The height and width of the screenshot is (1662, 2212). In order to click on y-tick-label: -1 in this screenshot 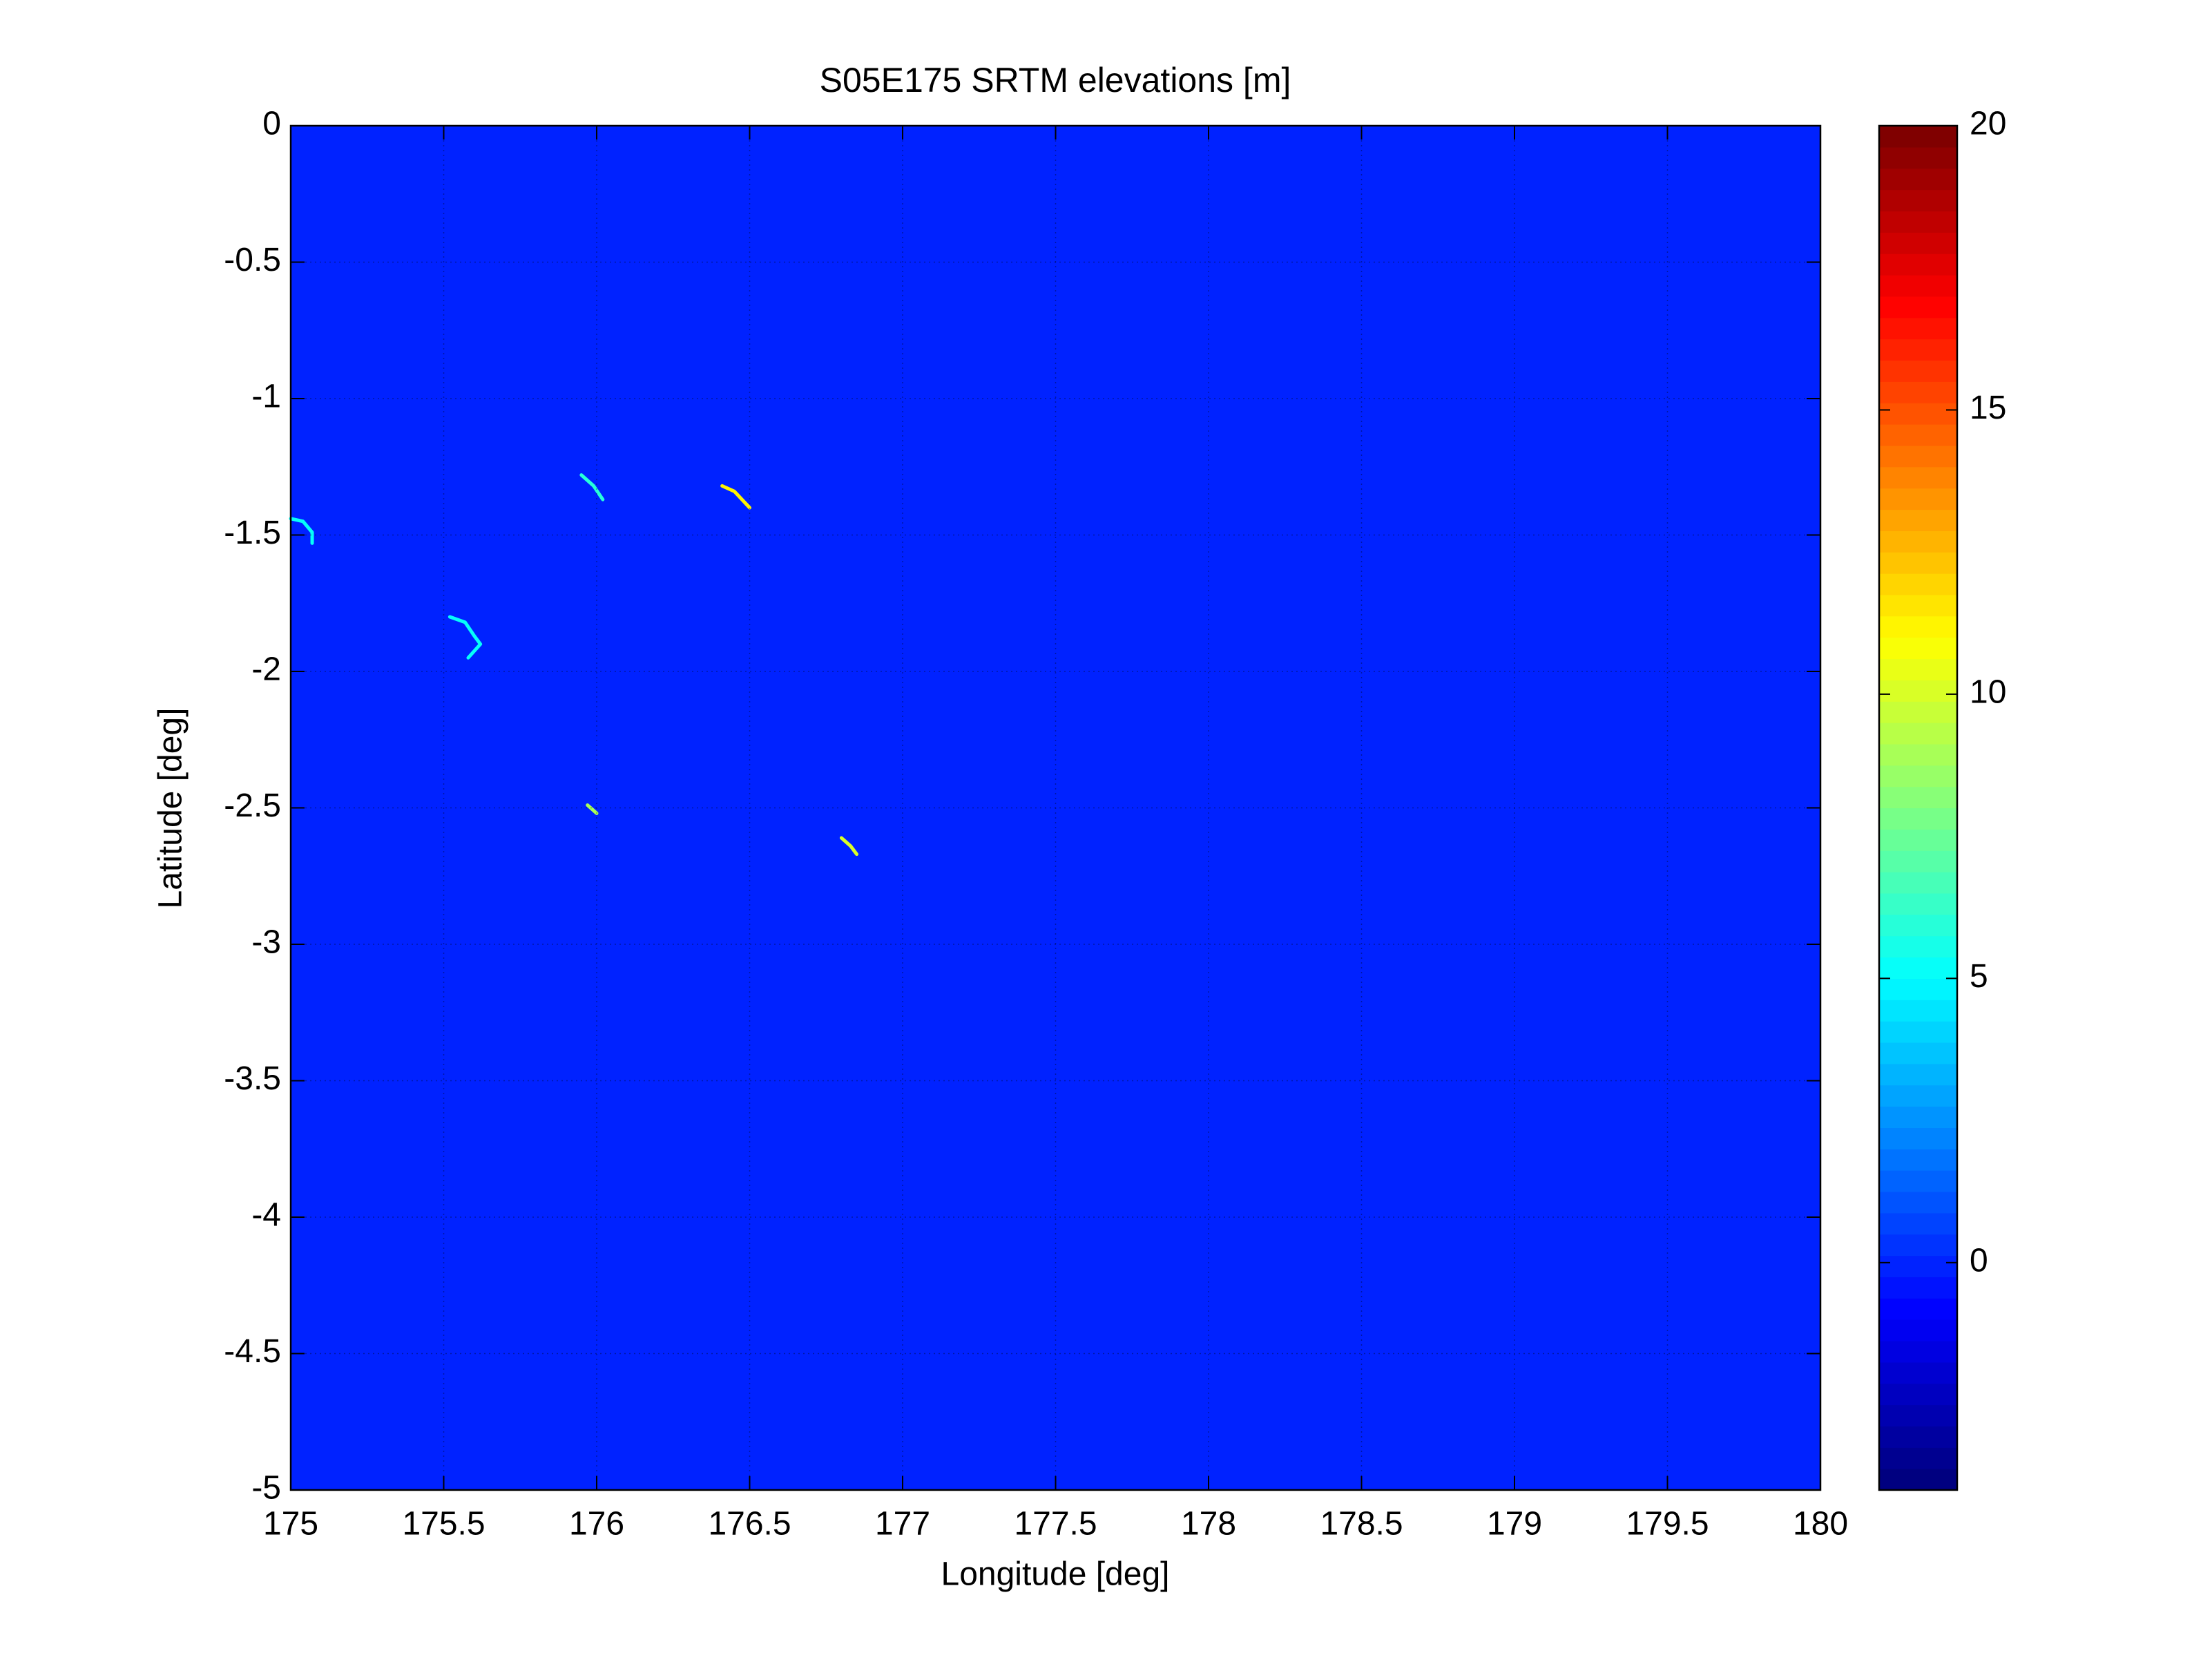, I will do `click(266, 397)`.